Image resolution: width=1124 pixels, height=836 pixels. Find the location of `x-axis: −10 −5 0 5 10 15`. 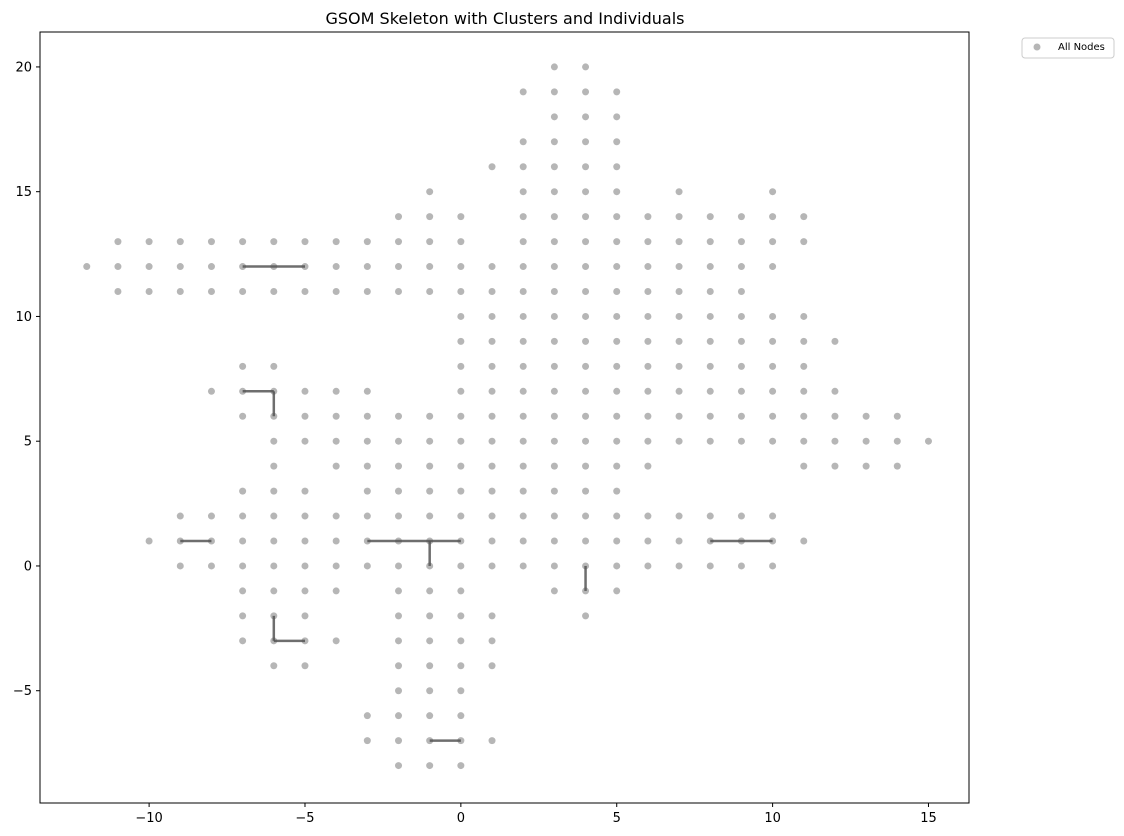

x-axis: −10 −5 0 5 10 15 is located at coordinates (536, 814).